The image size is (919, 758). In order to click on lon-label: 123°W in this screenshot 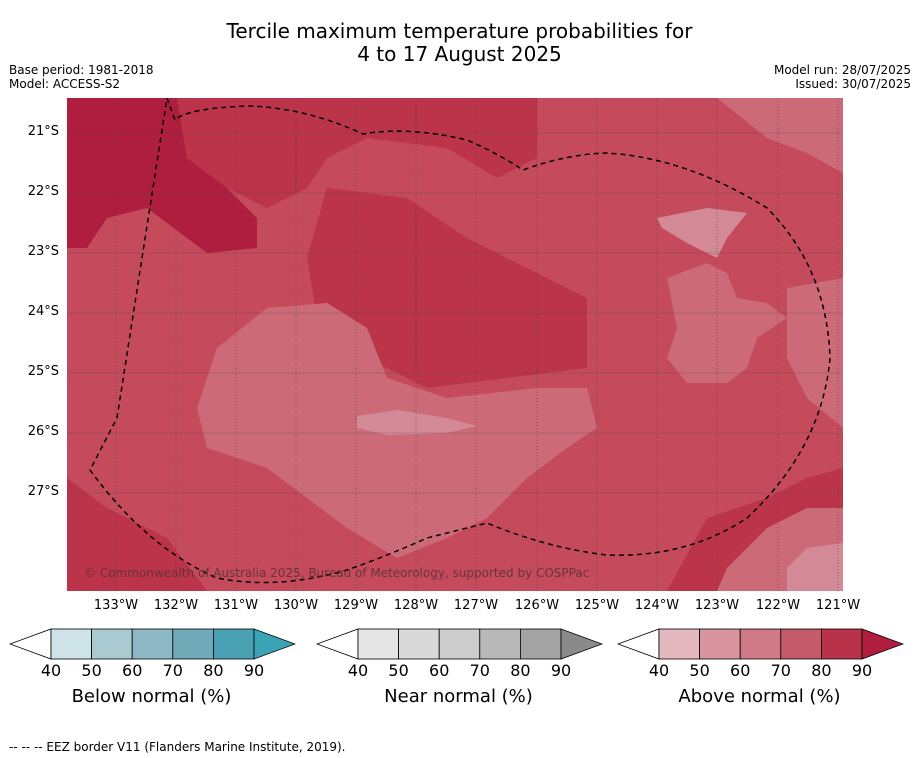, I will do `click(717, 605)`.